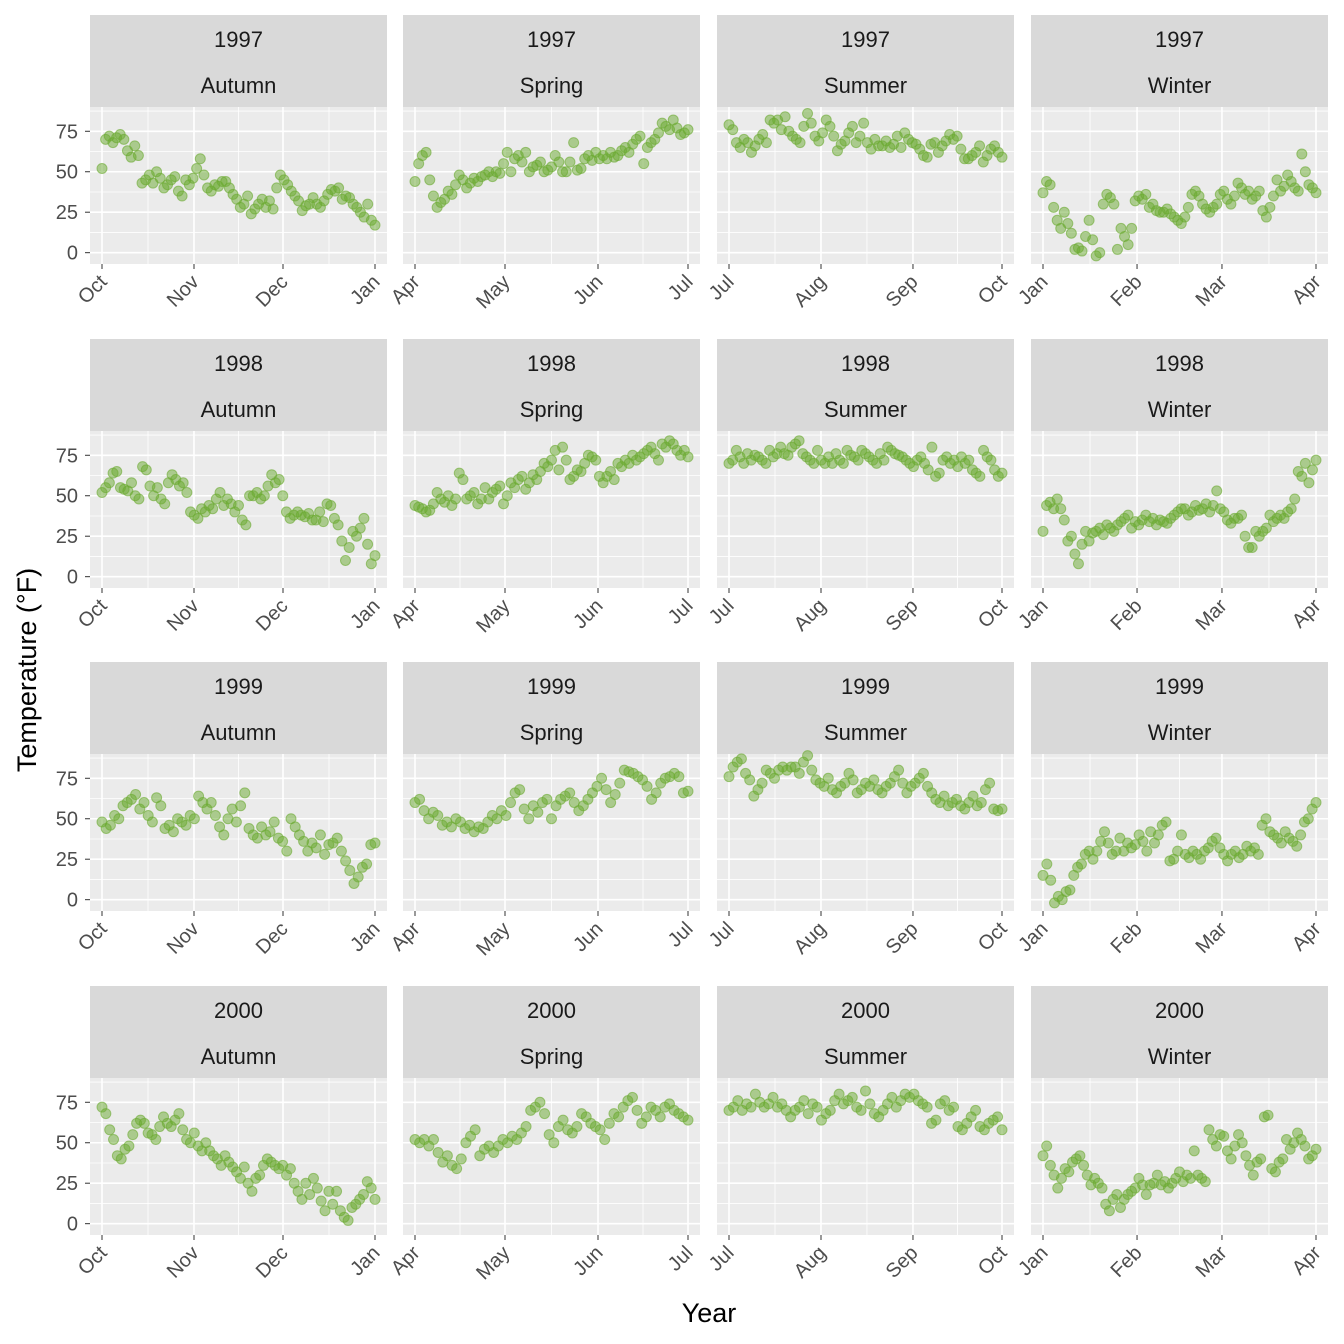  Describe the element at coordinates (67, 497) in the screenshot. I see `y-tick-label: 50` at that location.